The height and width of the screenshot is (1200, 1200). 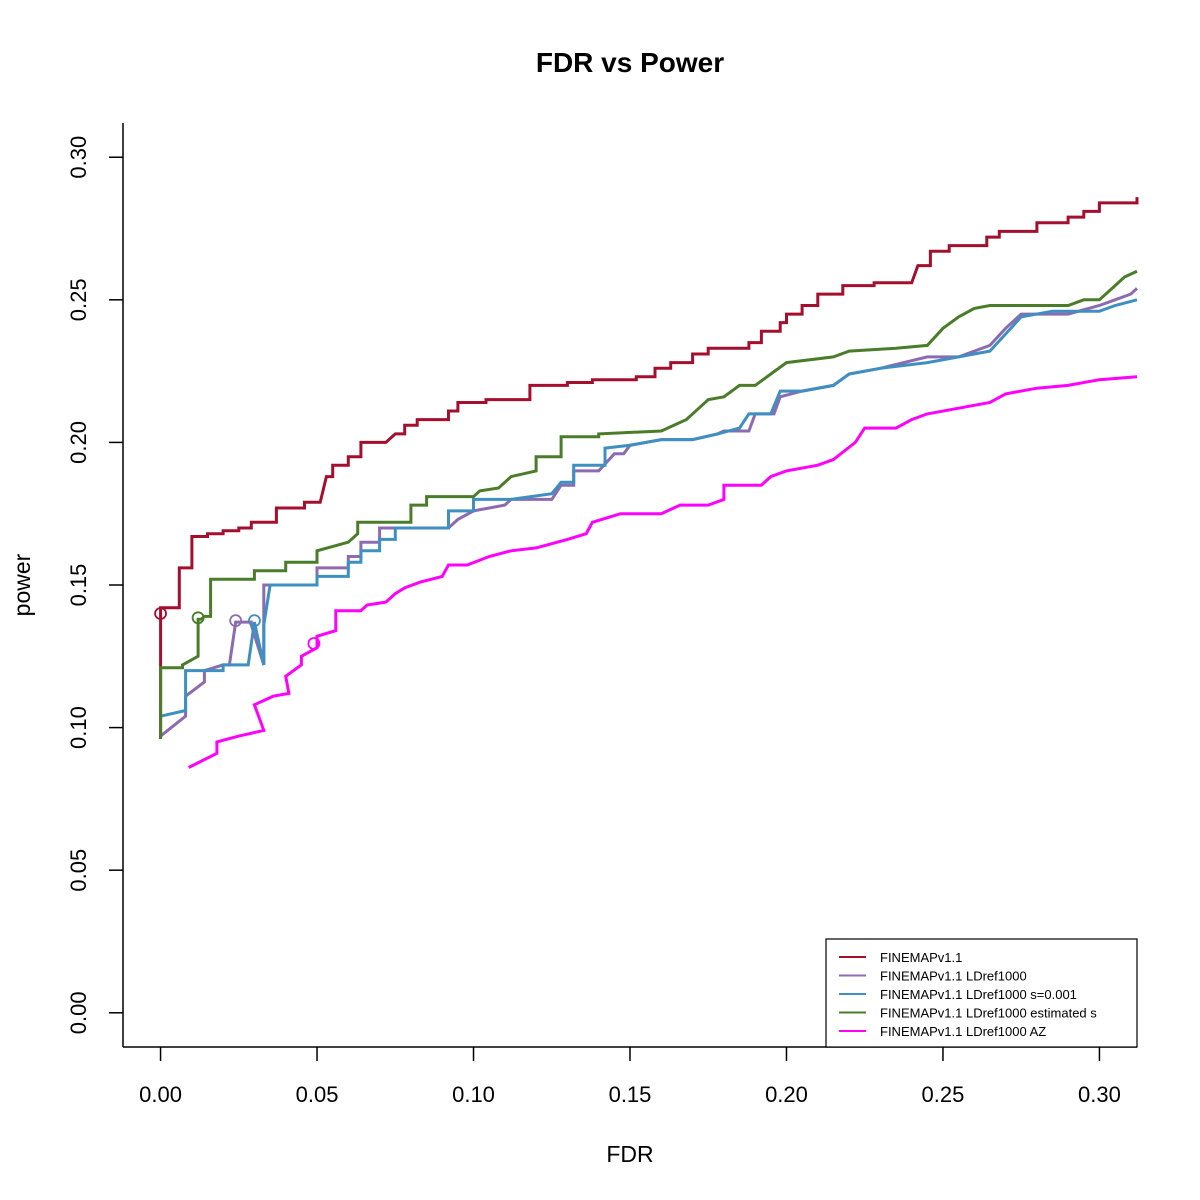 I want to click on x-tick-label: 0.05, so click(x=317, y=1094).